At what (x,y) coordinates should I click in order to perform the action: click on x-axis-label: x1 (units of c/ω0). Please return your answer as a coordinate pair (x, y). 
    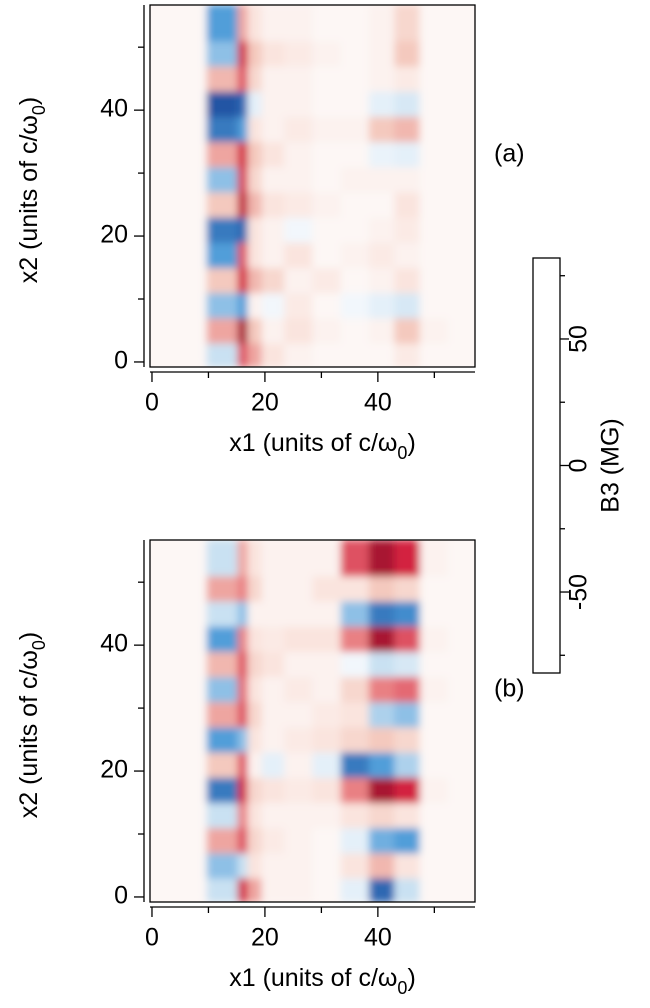
    Looking at the image, I should click on (322, 446).